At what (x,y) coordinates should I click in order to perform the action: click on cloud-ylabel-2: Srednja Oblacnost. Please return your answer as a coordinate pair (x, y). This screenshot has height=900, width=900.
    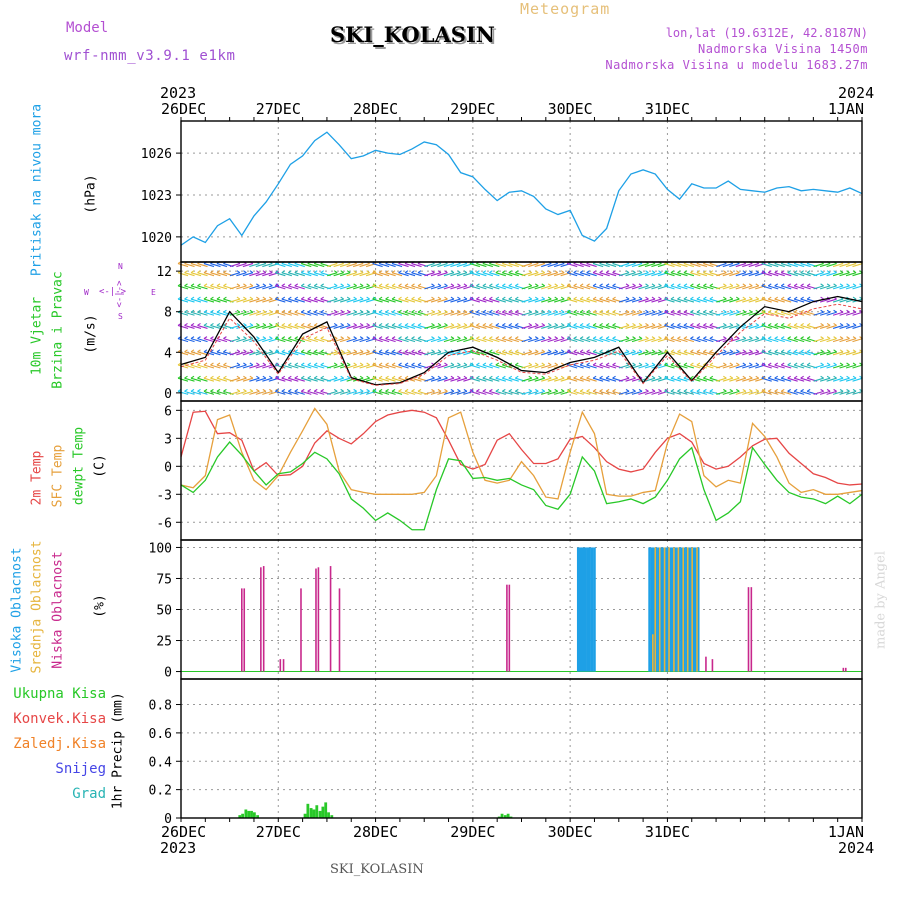
    Looking at the image, I should click on (37, 607).